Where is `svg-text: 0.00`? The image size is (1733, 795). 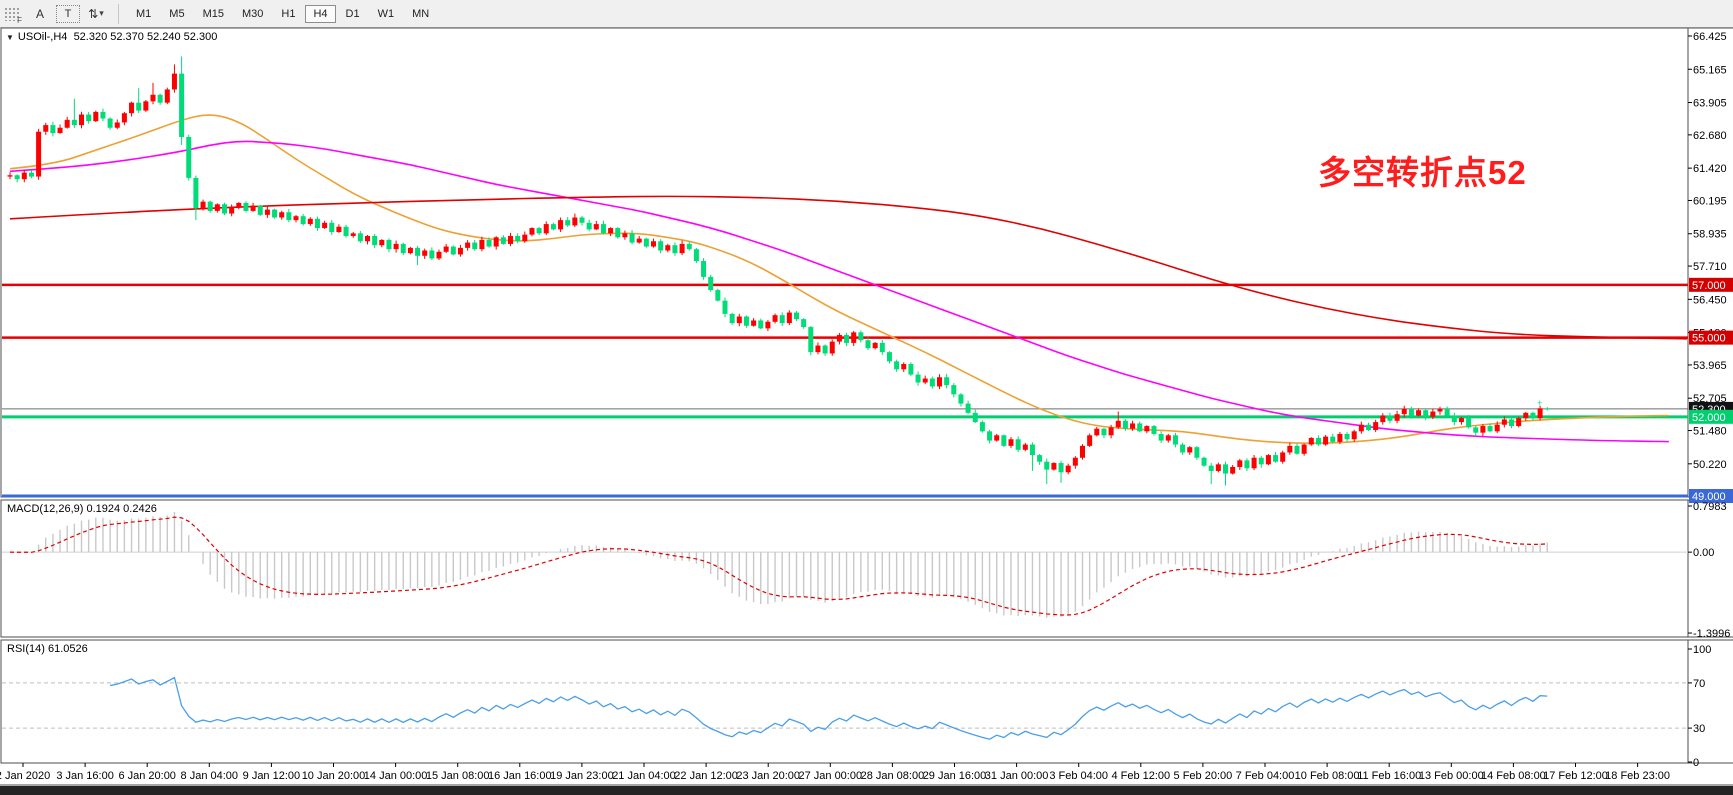 svg-text: 0.00 is located at coordinates (1703, 553).